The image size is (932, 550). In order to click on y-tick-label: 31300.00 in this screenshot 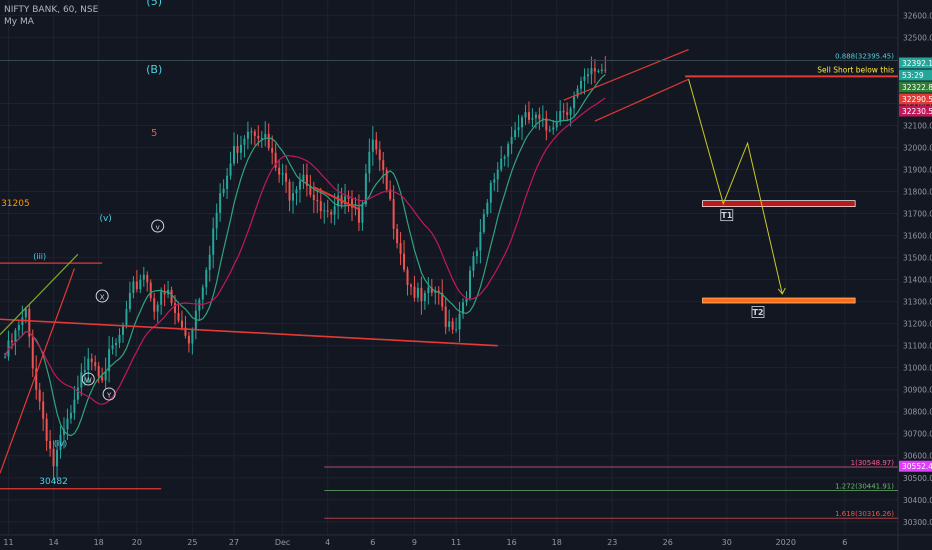, I will do `click(917, 302)`.